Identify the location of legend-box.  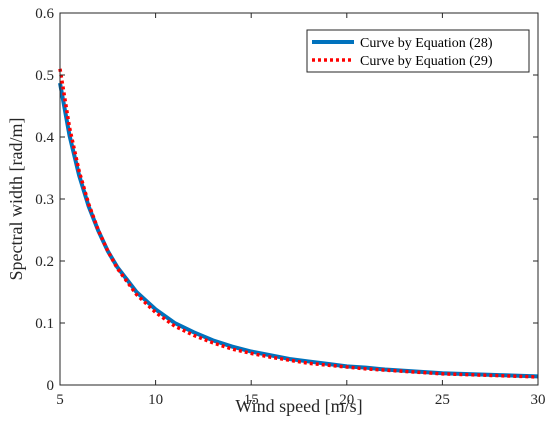
(418, 51).